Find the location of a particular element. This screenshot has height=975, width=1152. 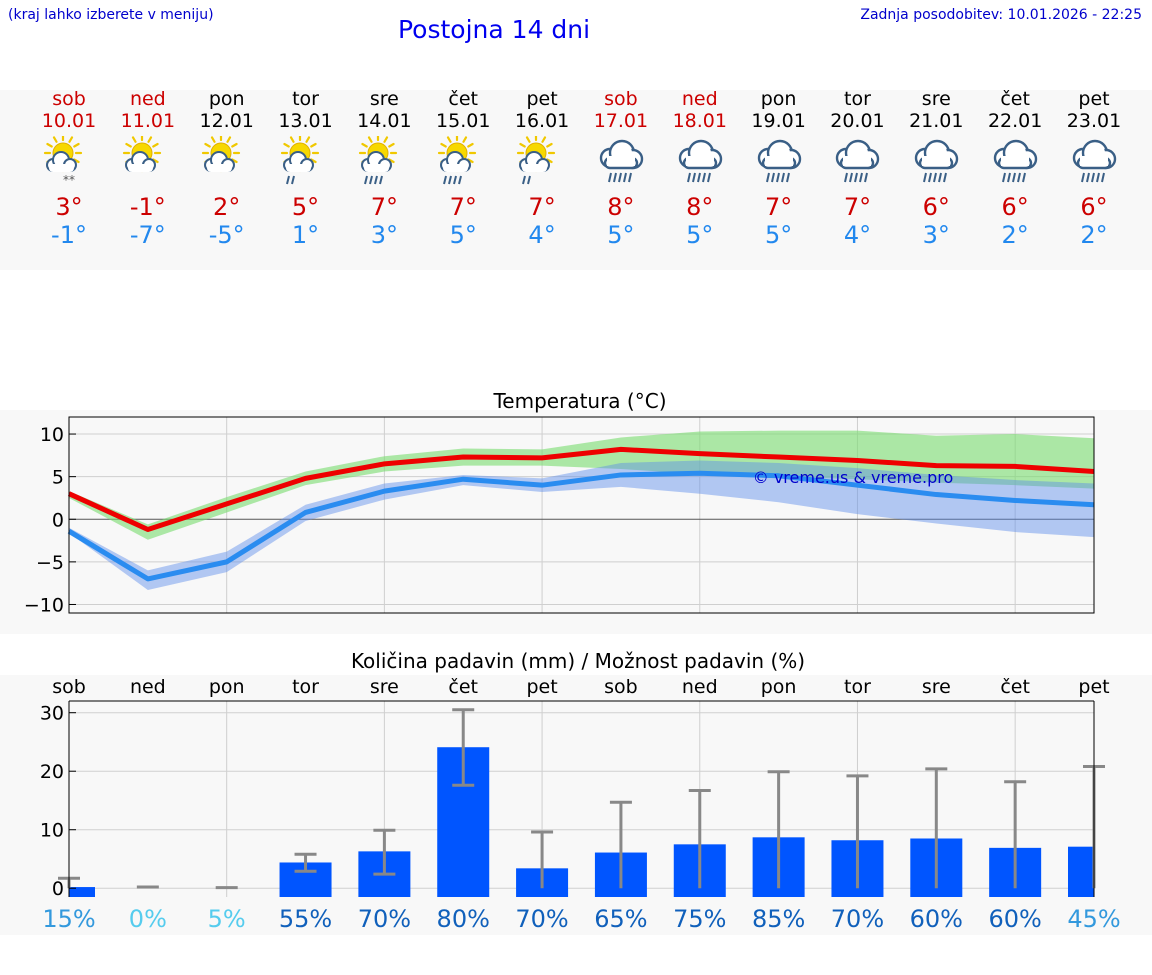

day-date: 20.01 is located at coordinates (857, 121).